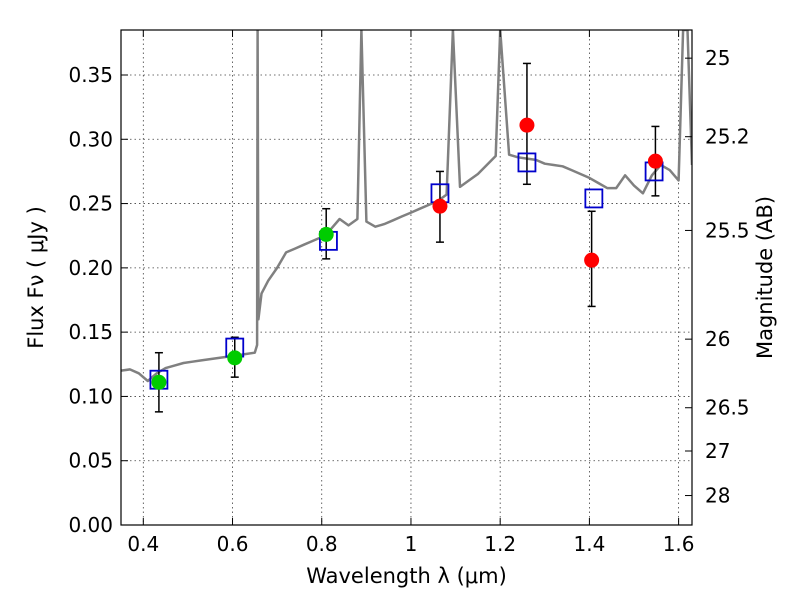  What do you see at coordinates (406, 576) in the screenshot?
I see `x-axis-title: Wavelength λ (μm)` at bounding box center [406, 576].